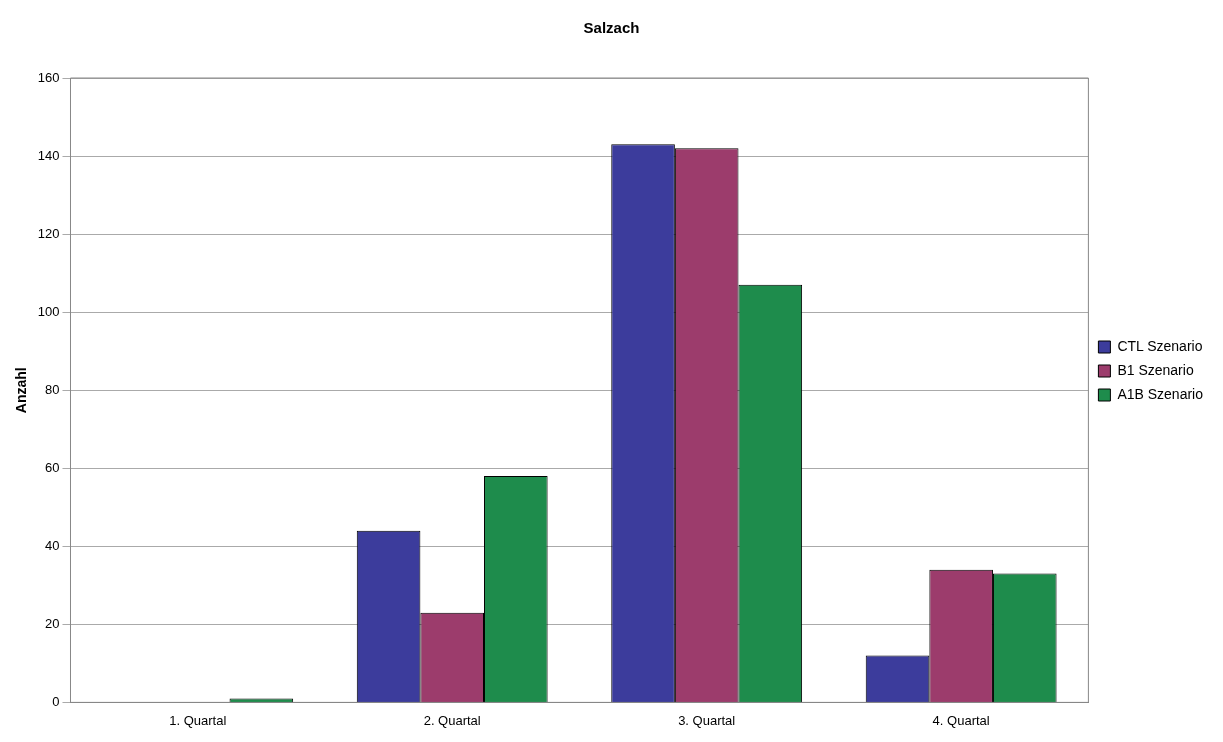 Image resolution: width=1223 pixels, height=742 pixels. What do you see at coordinates (611, 28) in the screenshot?
I see `chart-title: Salzach` at bounding box center [611, 28].